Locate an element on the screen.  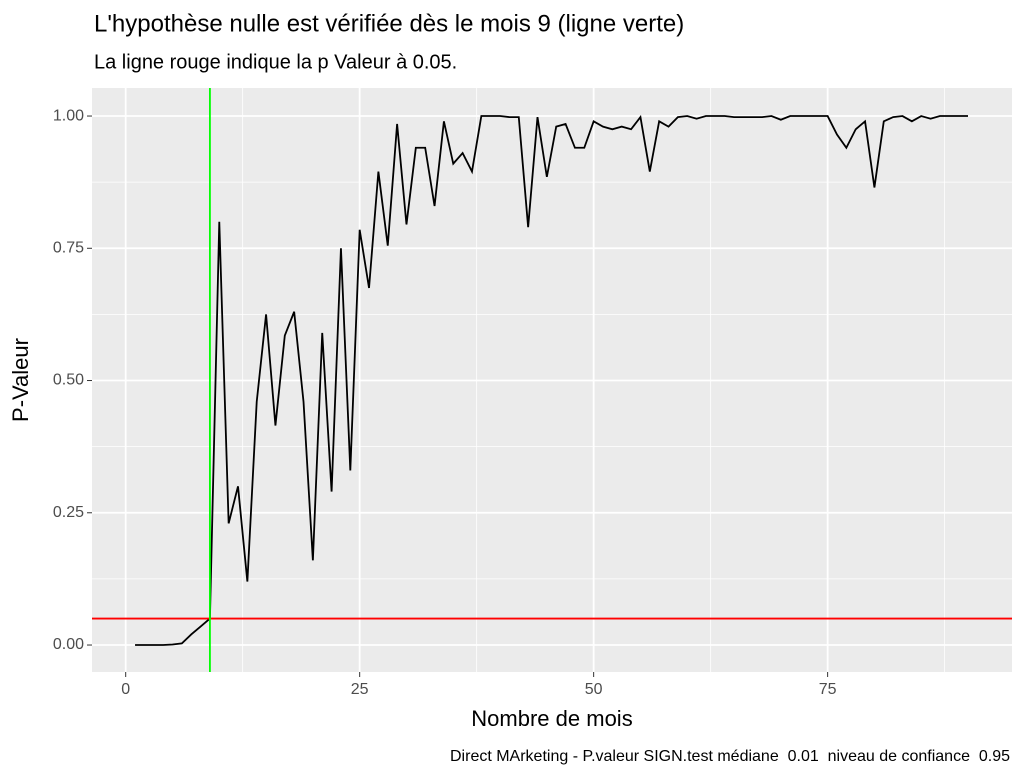
x-tick-label: 50 is located at coordinates (594, 689).